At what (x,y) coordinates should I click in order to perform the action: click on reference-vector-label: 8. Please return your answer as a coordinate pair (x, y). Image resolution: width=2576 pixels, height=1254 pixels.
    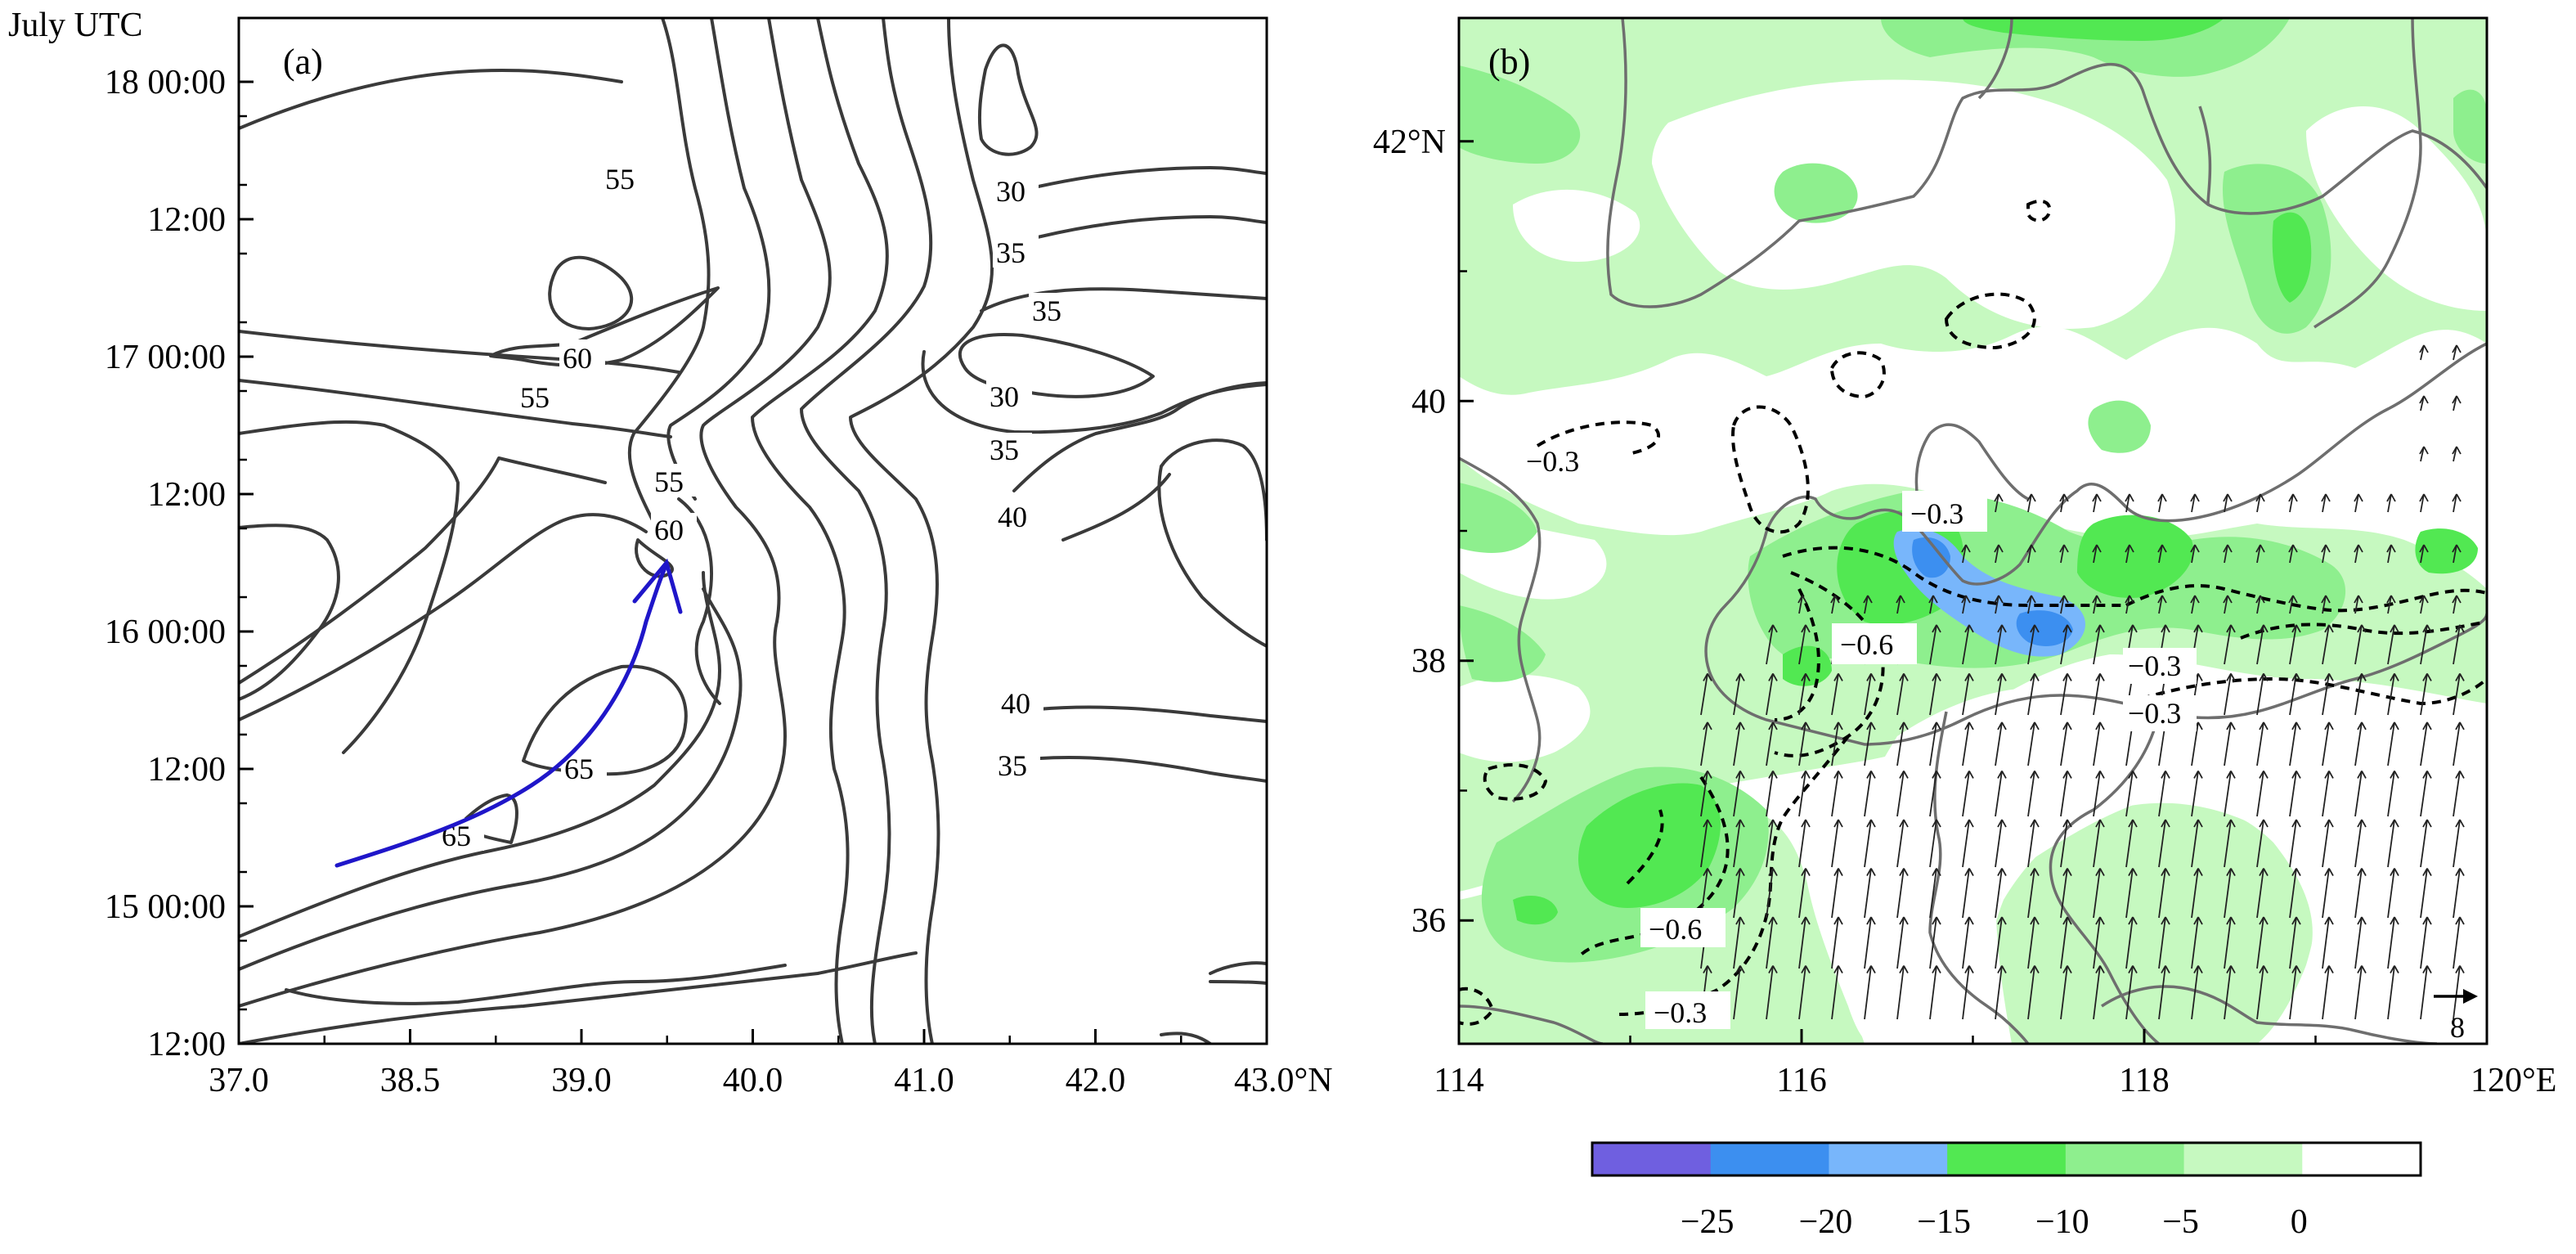
    Looking at the image, I should click on (2457, 1027).